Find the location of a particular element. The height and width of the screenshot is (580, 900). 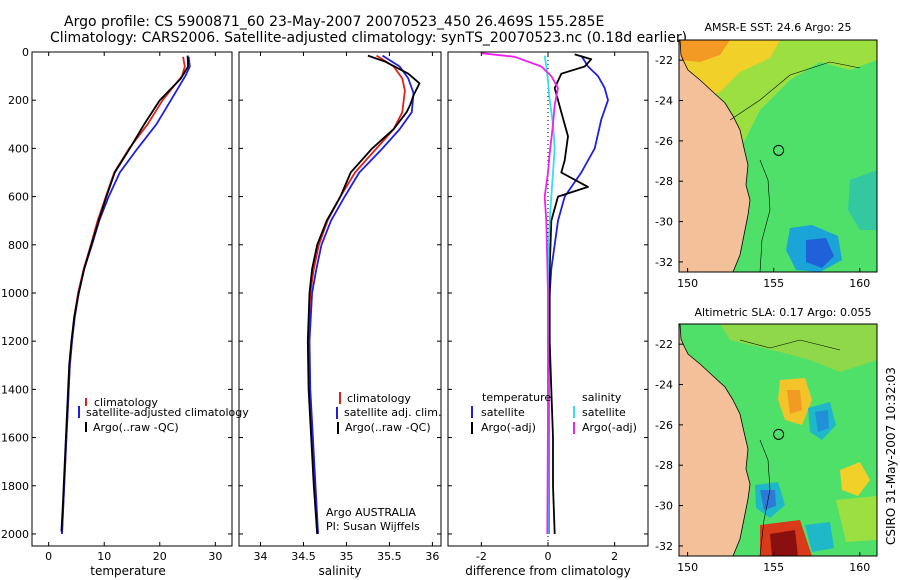

sst-float-marker is located at coordinates (779, 150).